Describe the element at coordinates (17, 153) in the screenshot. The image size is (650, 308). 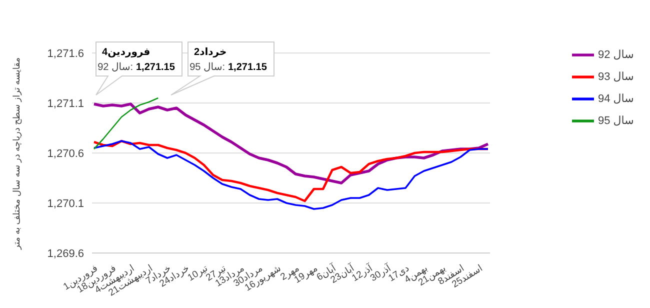
I see `y-axis-title: مقایسه تراز سطح دریاچه در سه سال مختلف به متر` at that location.